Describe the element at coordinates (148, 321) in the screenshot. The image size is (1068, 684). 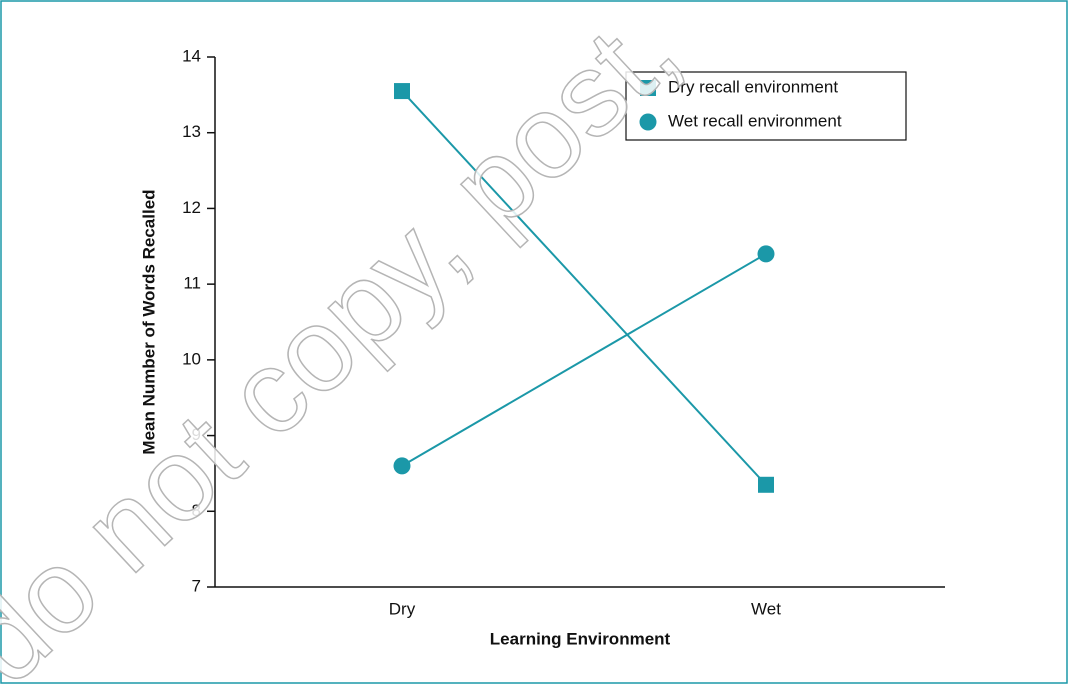
I see `y-axis-label: Mean Number of Words Recalled` at that location.